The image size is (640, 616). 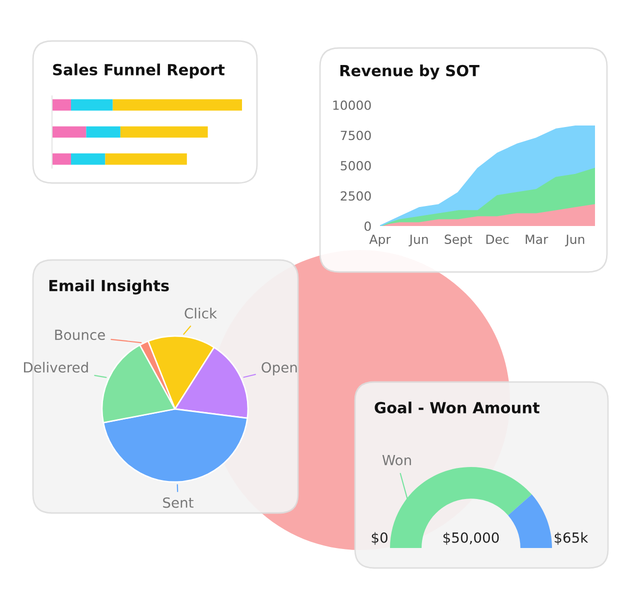 I want to click on slice-label: Open, so click(x=279, y=369).